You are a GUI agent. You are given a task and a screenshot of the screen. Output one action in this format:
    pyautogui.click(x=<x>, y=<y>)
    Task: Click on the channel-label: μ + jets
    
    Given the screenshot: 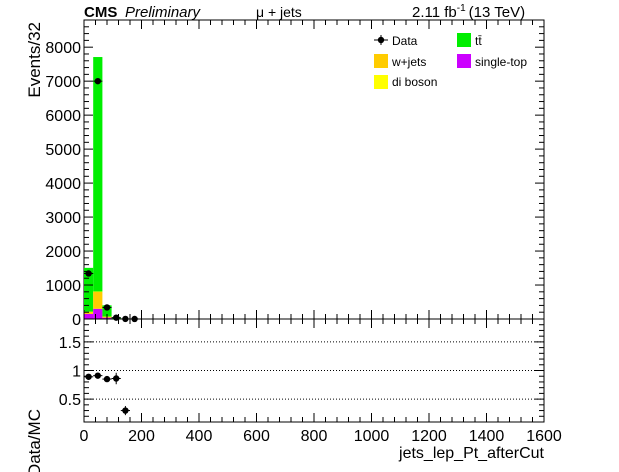 What is the action you would take?
    pyautogui.click(x=279, y=12)
    